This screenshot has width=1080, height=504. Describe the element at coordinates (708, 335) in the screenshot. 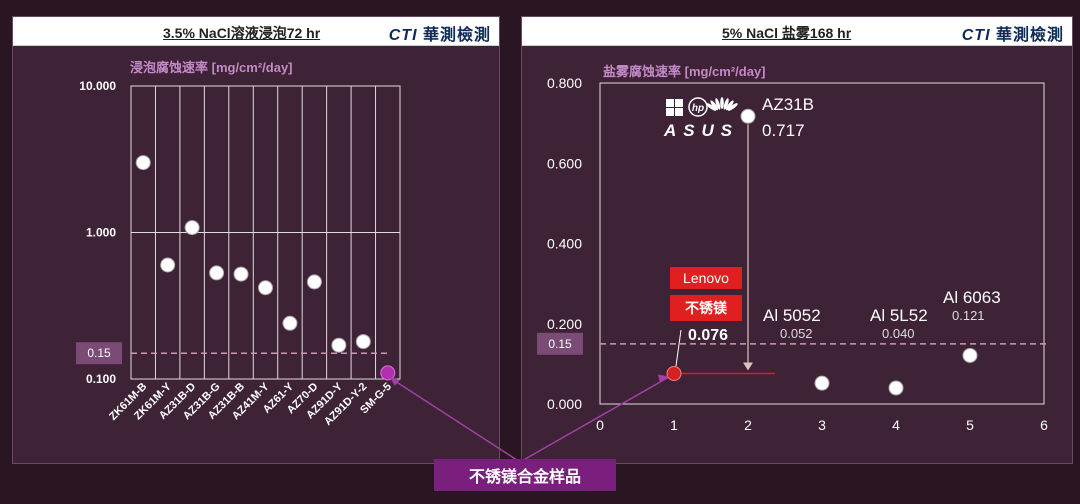

I see `point-value-label: 0.076` at that location.